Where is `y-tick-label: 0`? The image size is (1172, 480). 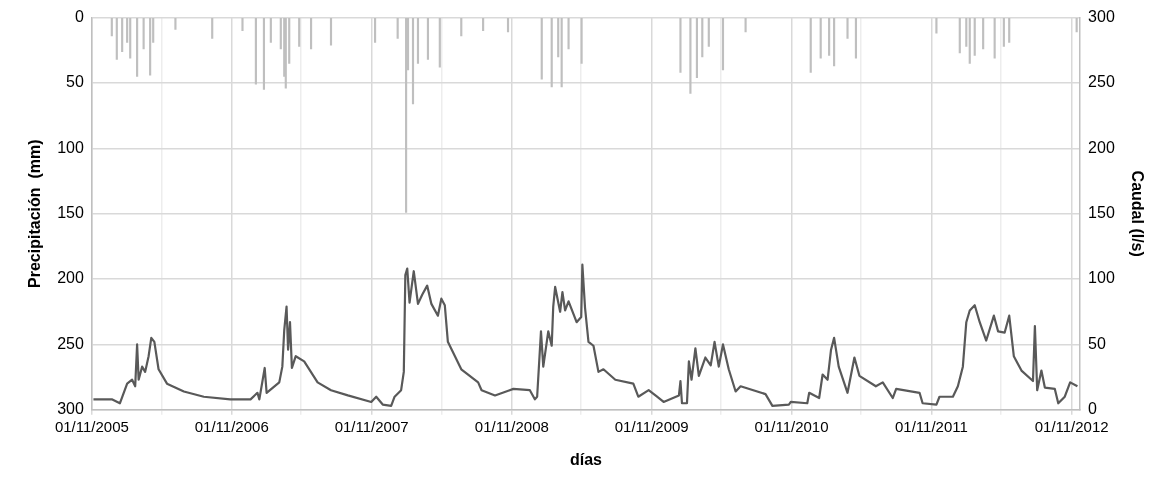 y-tick-label: 0 is located at coordinates (79, 17).